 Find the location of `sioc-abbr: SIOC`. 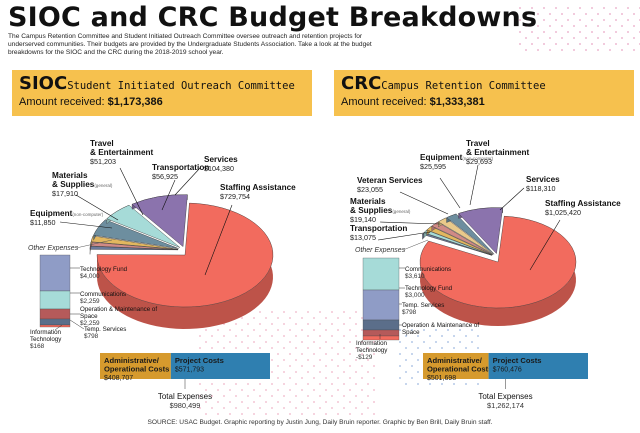

sioc-abbr: SIOC is located at coordinates (43, 83).